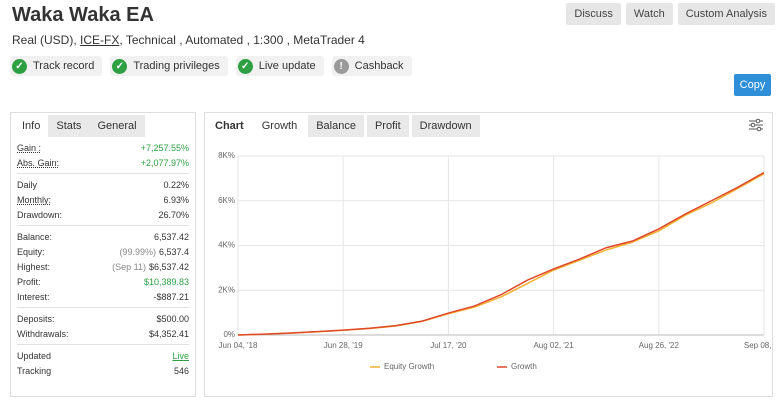 The width and height of the screenshot is (778, 400). What do you see at coordinates (226, 200) in the screenshot?
I see `y-tick-label: 6K%` at bounding box center [226, 200].